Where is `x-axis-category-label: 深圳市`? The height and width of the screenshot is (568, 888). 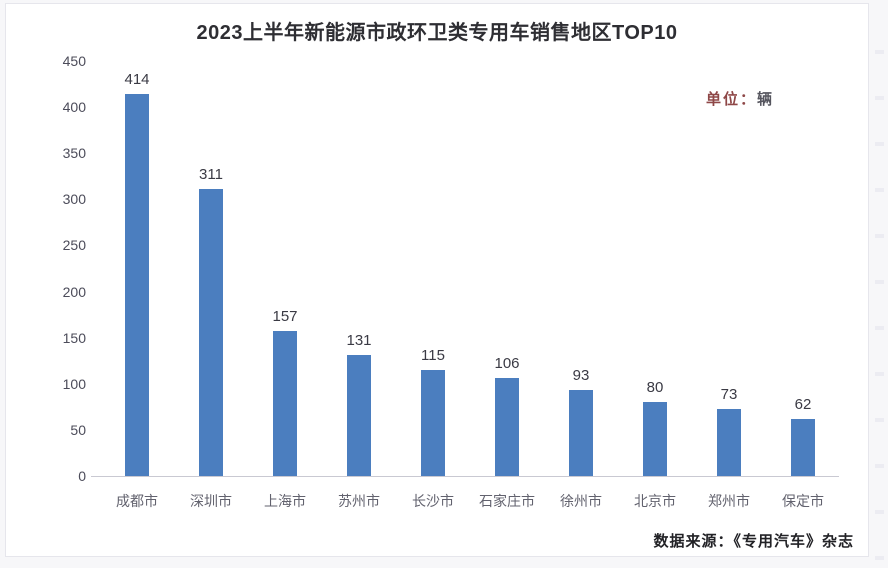 x-axis-category-label: 深圳市 is located at coordinates (211, 501).